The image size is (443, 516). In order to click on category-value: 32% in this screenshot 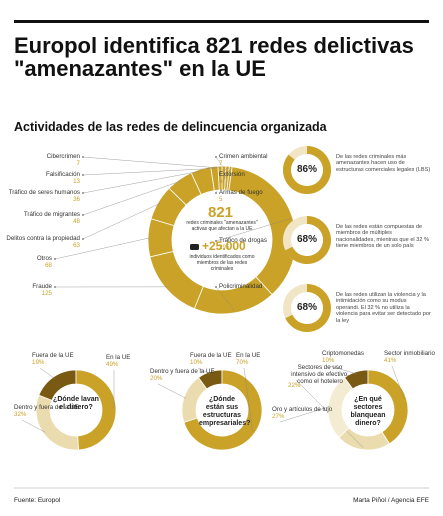, I will do `click(20, 414)`.